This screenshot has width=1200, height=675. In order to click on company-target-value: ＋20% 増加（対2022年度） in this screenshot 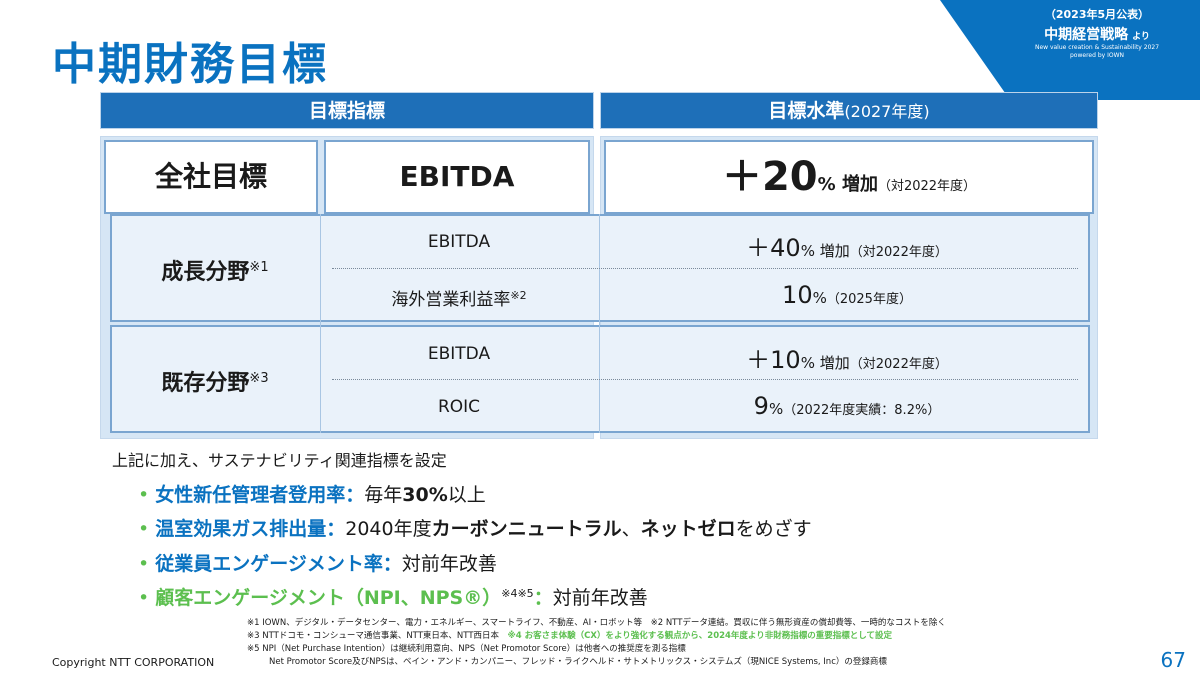, I will do `click(849, 177)`.